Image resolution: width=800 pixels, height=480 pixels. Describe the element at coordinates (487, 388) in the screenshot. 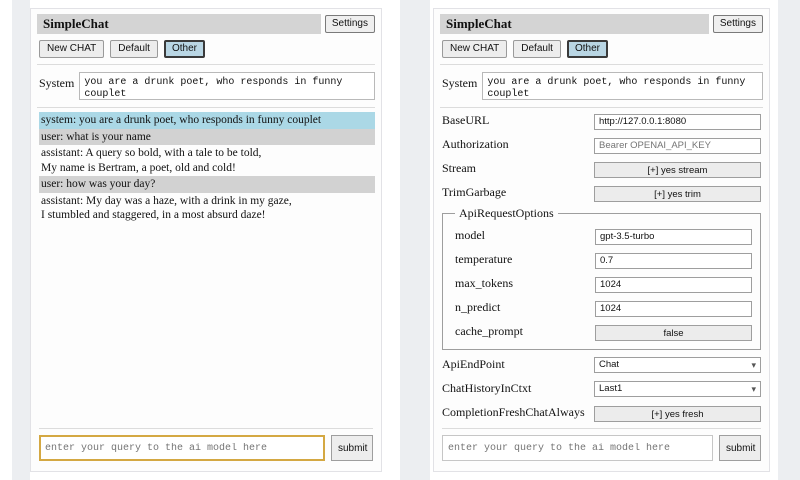

I see `chat-history-in-ctxt-label: ChatHistoryInCtxt` at that location.